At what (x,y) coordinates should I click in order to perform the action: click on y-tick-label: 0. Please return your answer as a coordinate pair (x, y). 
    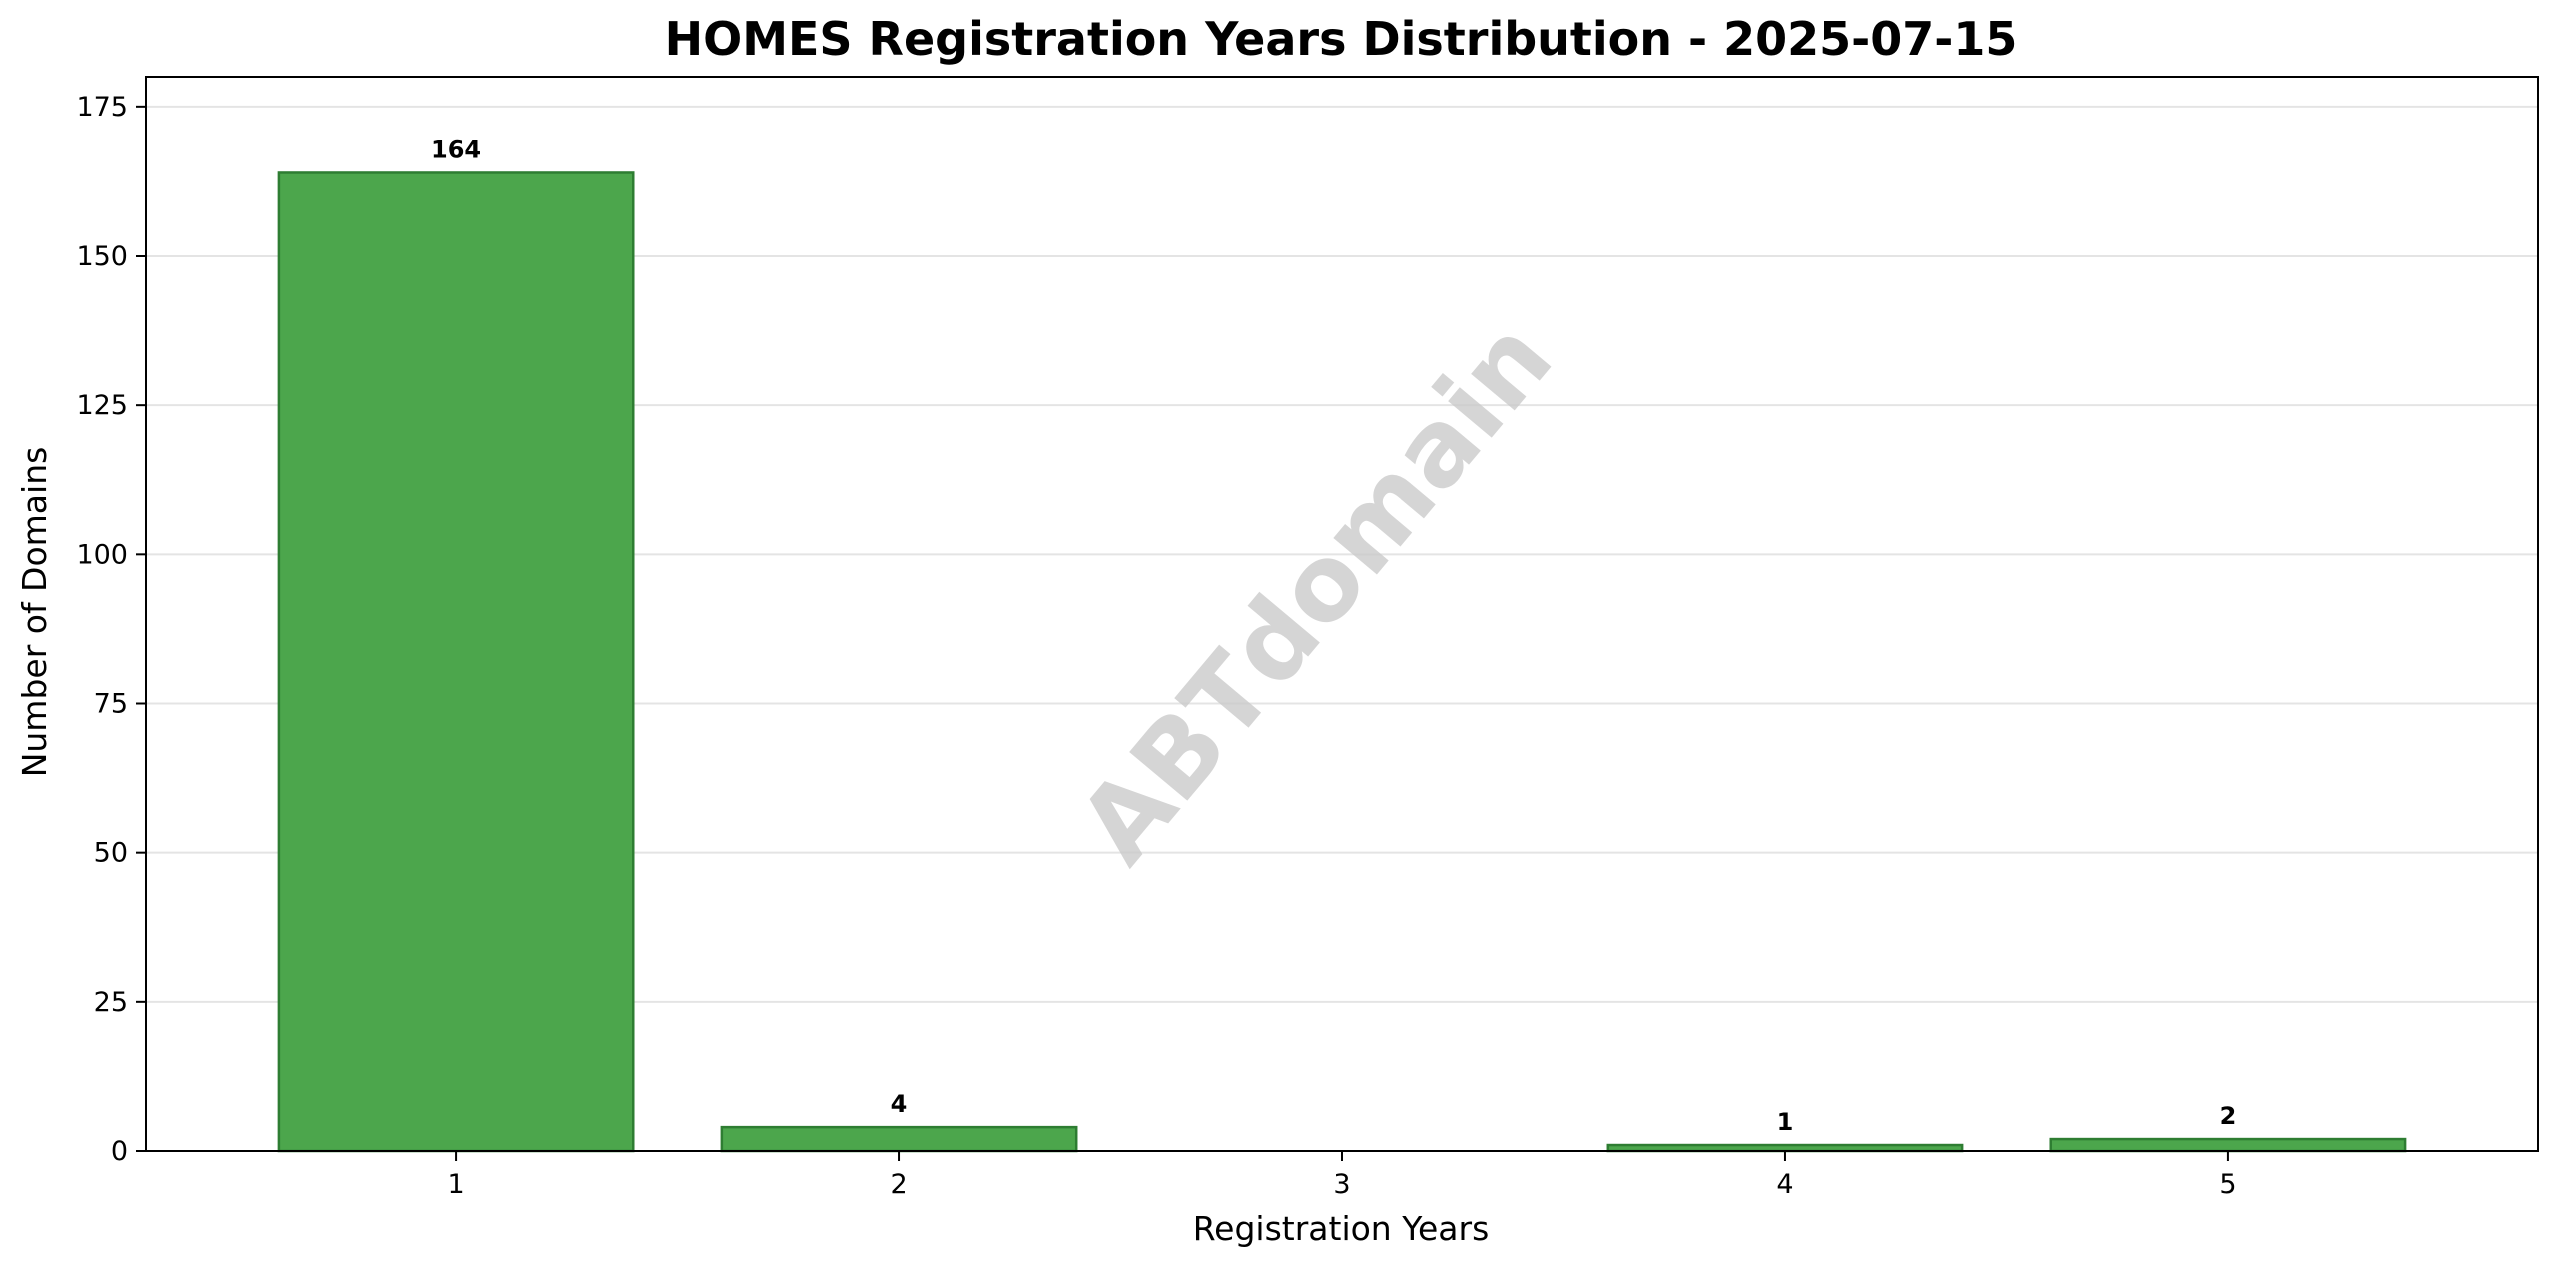
    Looking at the image, I should click on (119, 1151).